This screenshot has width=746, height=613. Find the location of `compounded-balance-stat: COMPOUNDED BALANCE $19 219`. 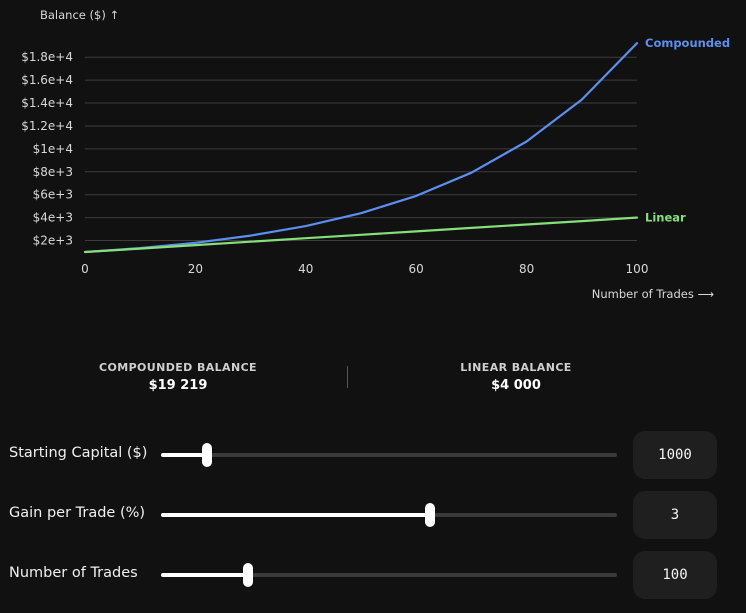

compounded-balance-stat: COMPOUNDED BALANCE $19 219 is located at coordinates (178, 378).